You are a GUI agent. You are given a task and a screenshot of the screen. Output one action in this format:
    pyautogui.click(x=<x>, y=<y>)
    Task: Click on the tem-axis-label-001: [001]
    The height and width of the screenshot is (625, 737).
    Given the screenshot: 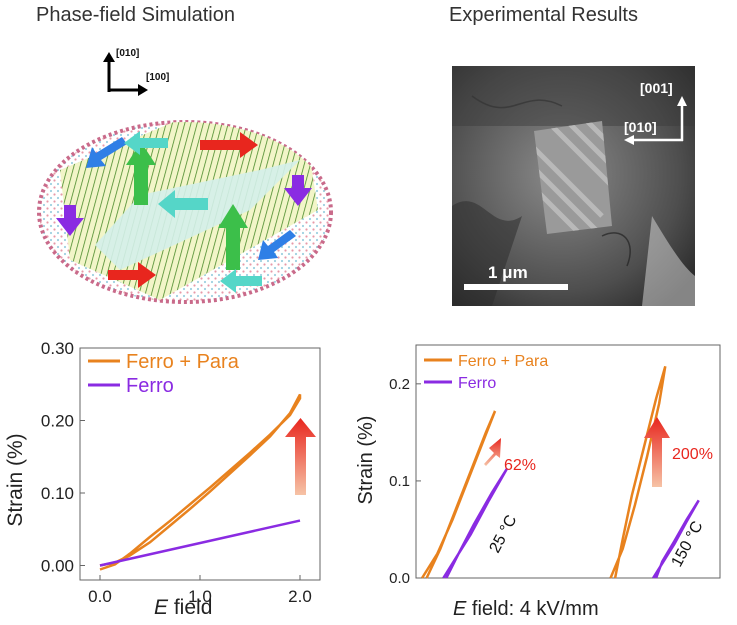 What is the action you would take?
    pyautogui.click(x=656, y=88)
    